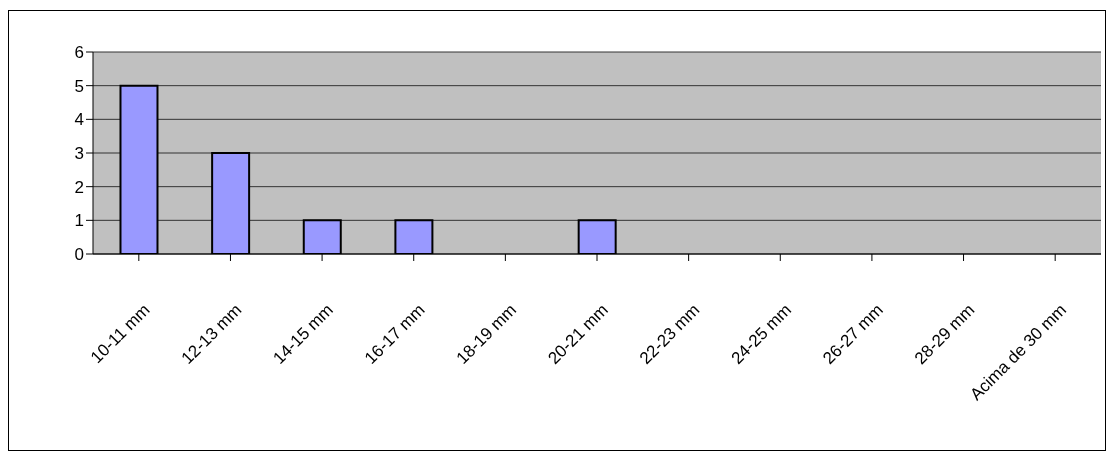  Describe the element at coordinates (79, 154) in the screenshot. I see `y-tick-label: 3` at that location.